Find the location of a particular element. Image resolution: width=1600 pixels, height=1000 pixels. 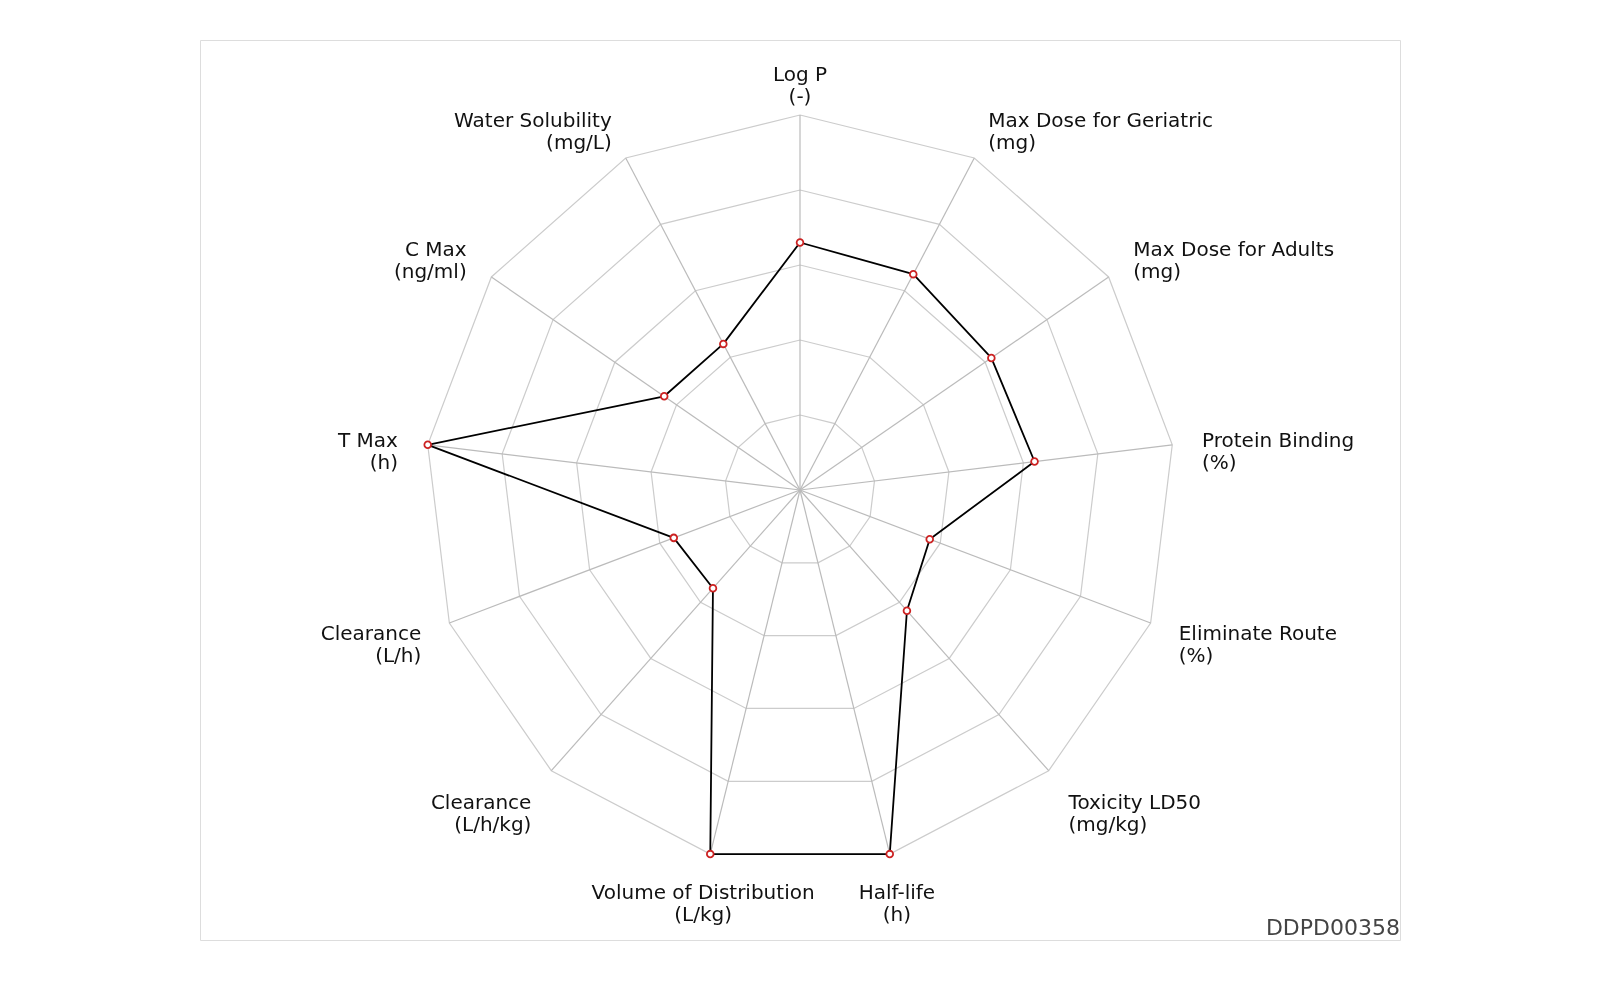

spoke-label: Clearance (L/h/kg) is located at coordinates (481, 813).